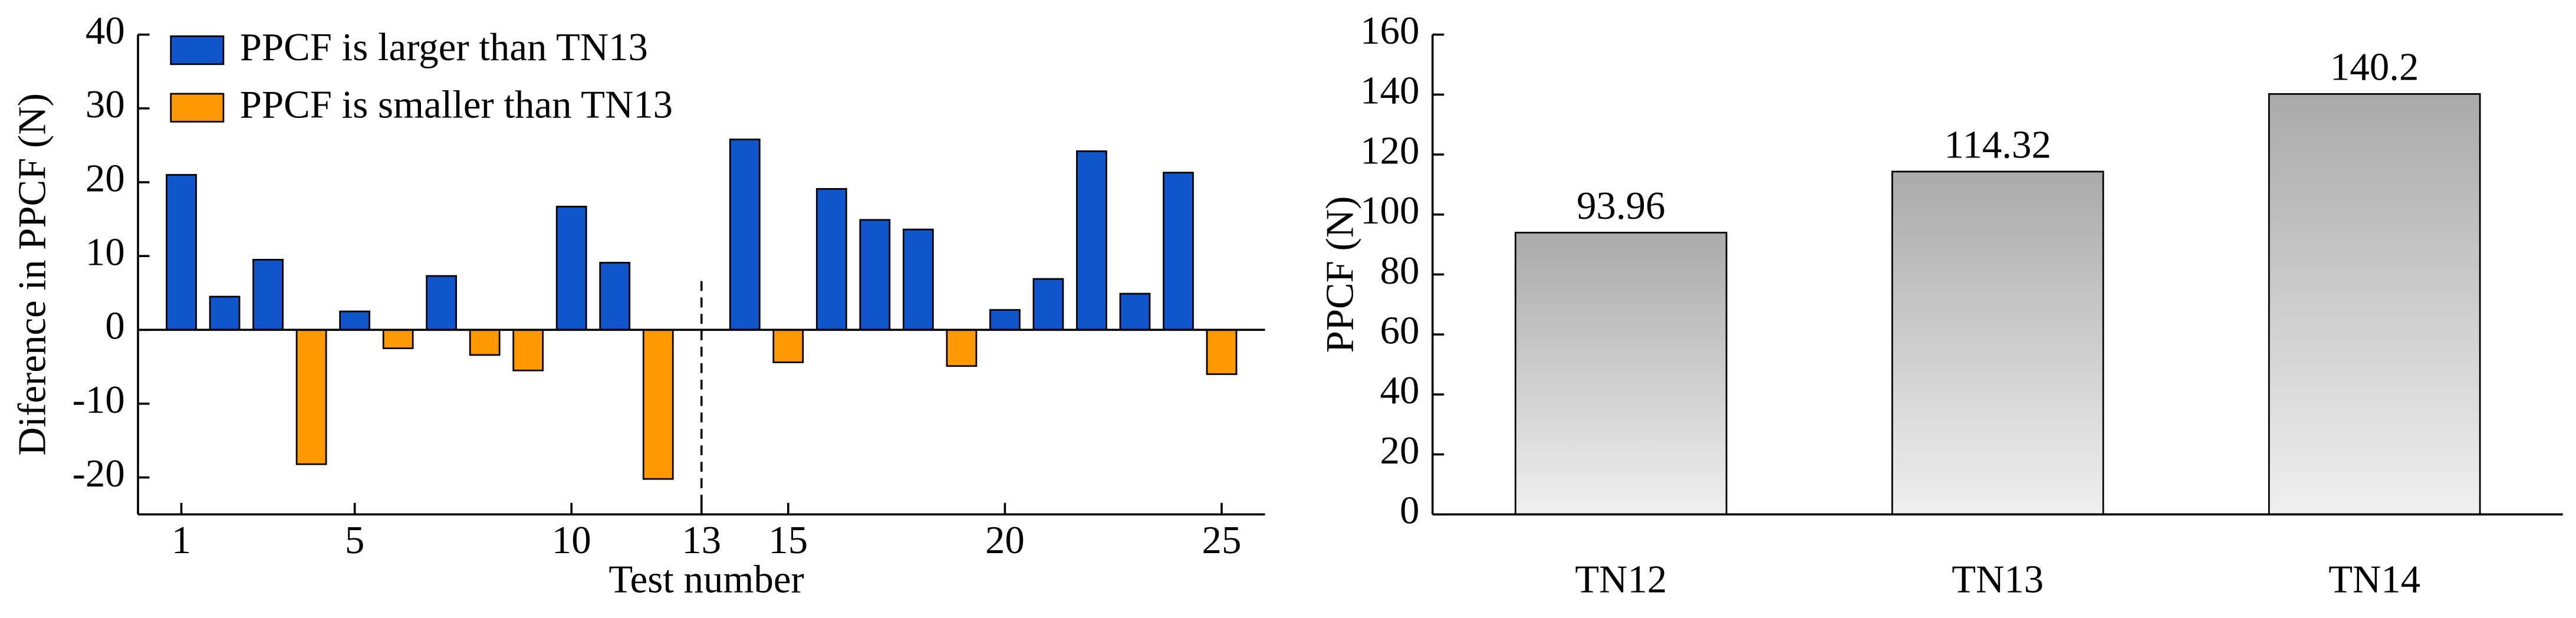  I want to click on x-tick-label: 25, so click(1222, 540).